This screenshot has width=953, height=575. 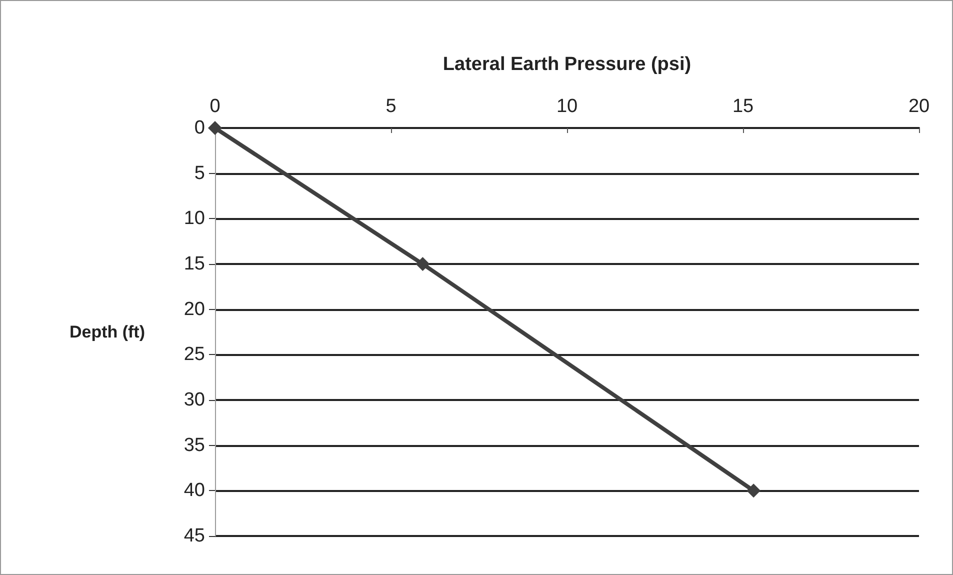 I want to click on y-tick-label: 0, so click(x=199, y=128).